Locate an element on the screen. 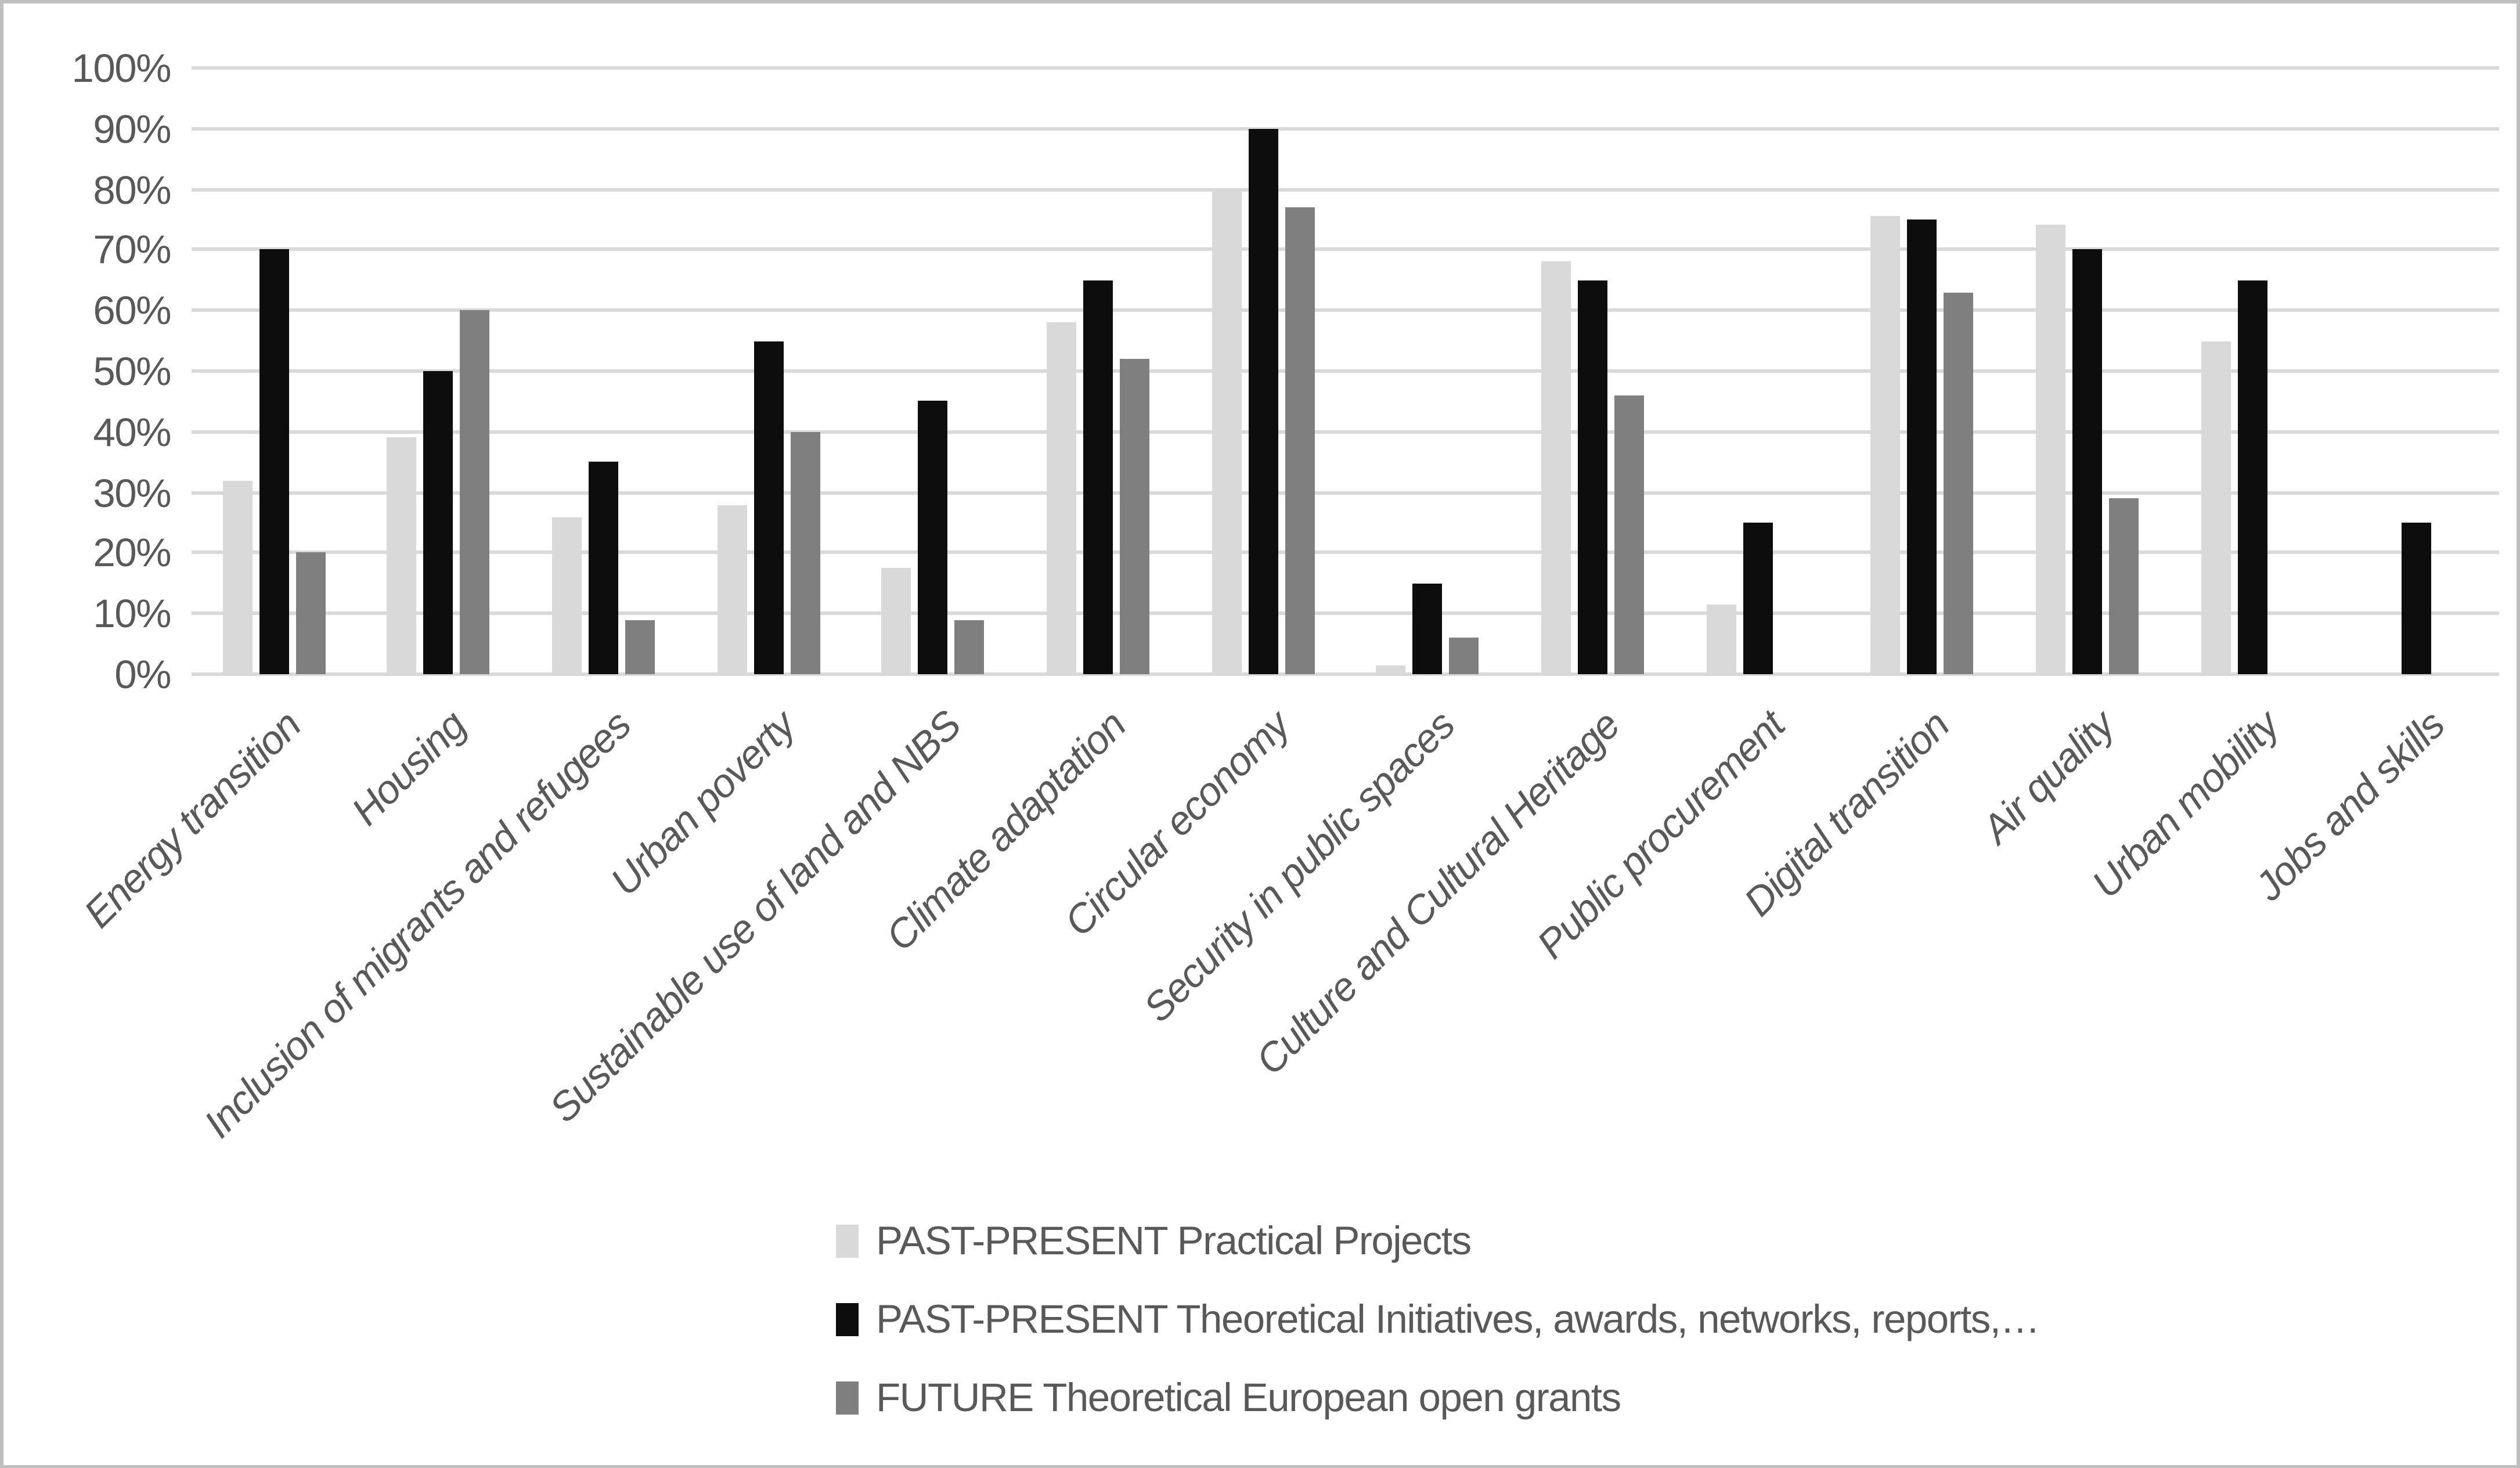 This screenshot has height=1468, width=2520. y-axis-tick-label: 100% is located at coordinates (121, 68).